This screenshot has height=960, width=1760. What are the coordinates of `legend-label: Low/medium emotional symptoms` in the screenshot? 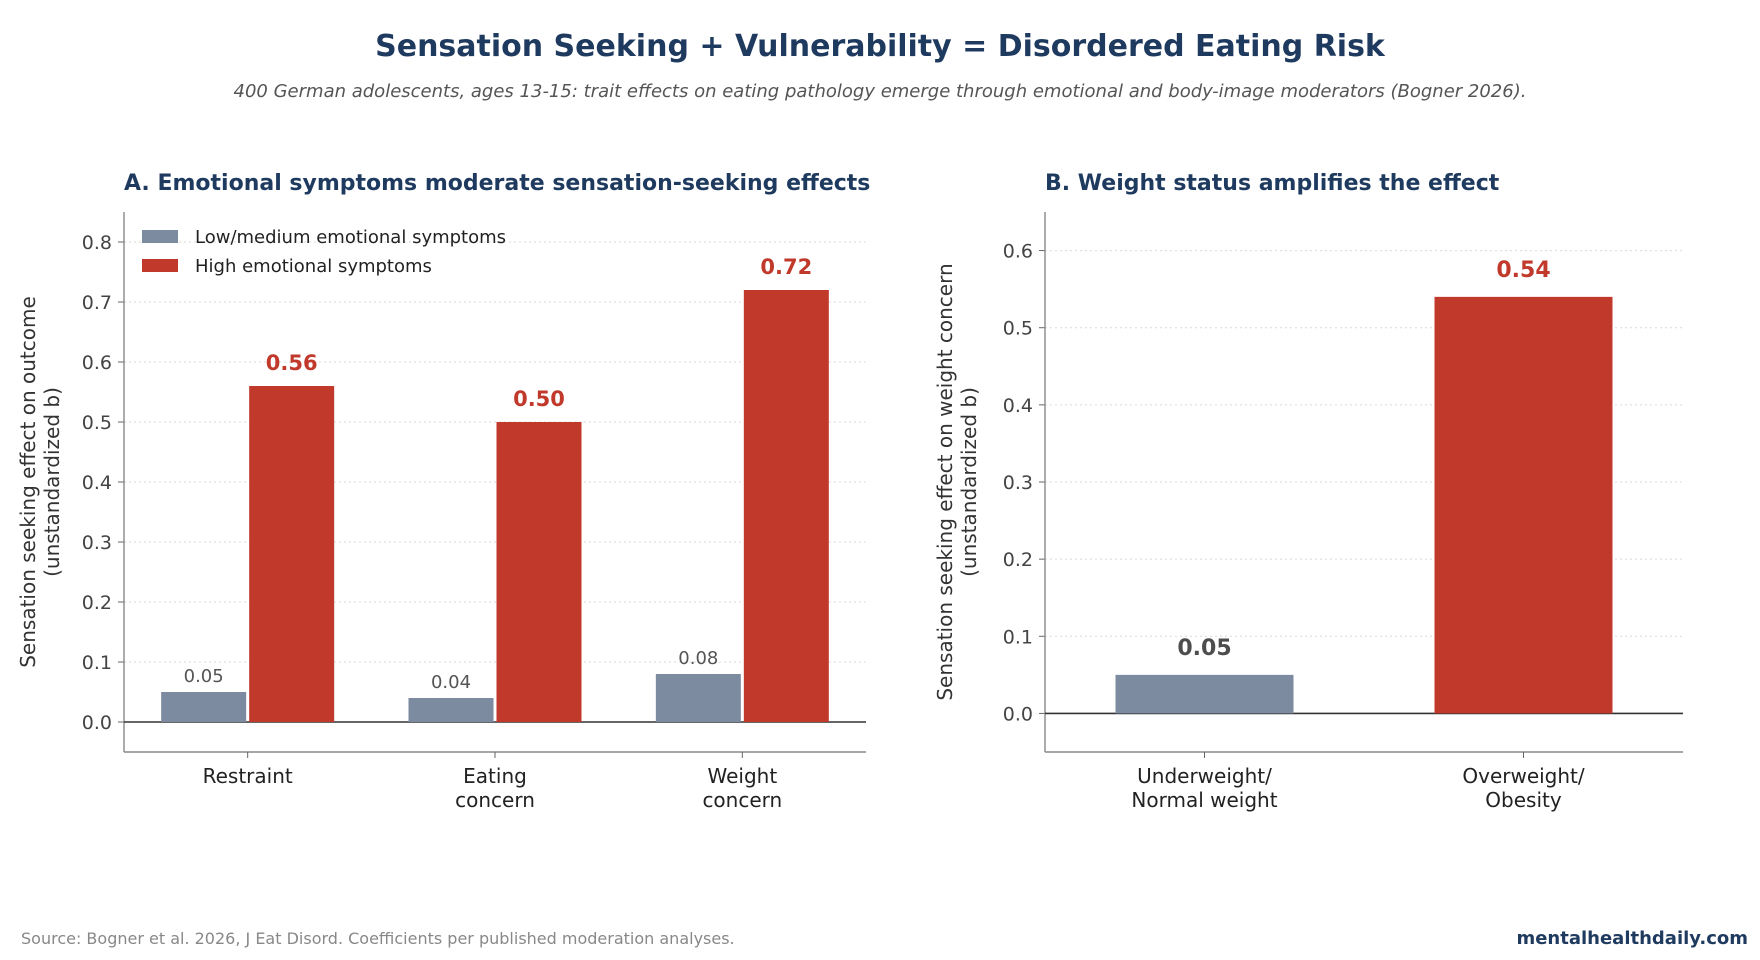 It's located at (350, 237).